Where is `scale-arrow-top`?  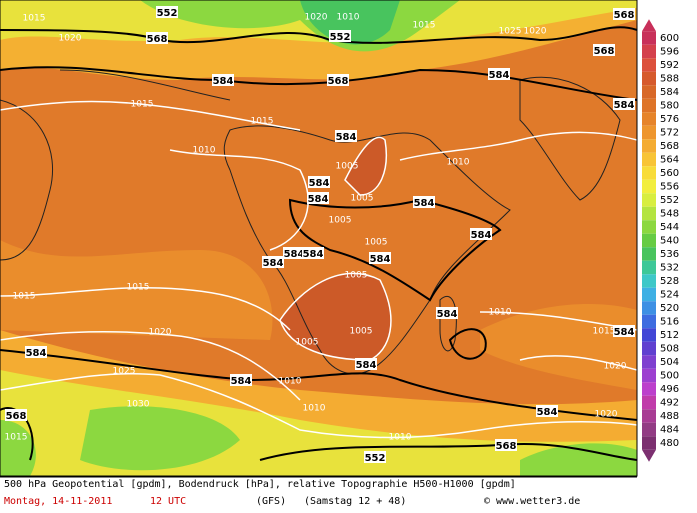 scale-arrow-top is located at coordinates (649, 25).